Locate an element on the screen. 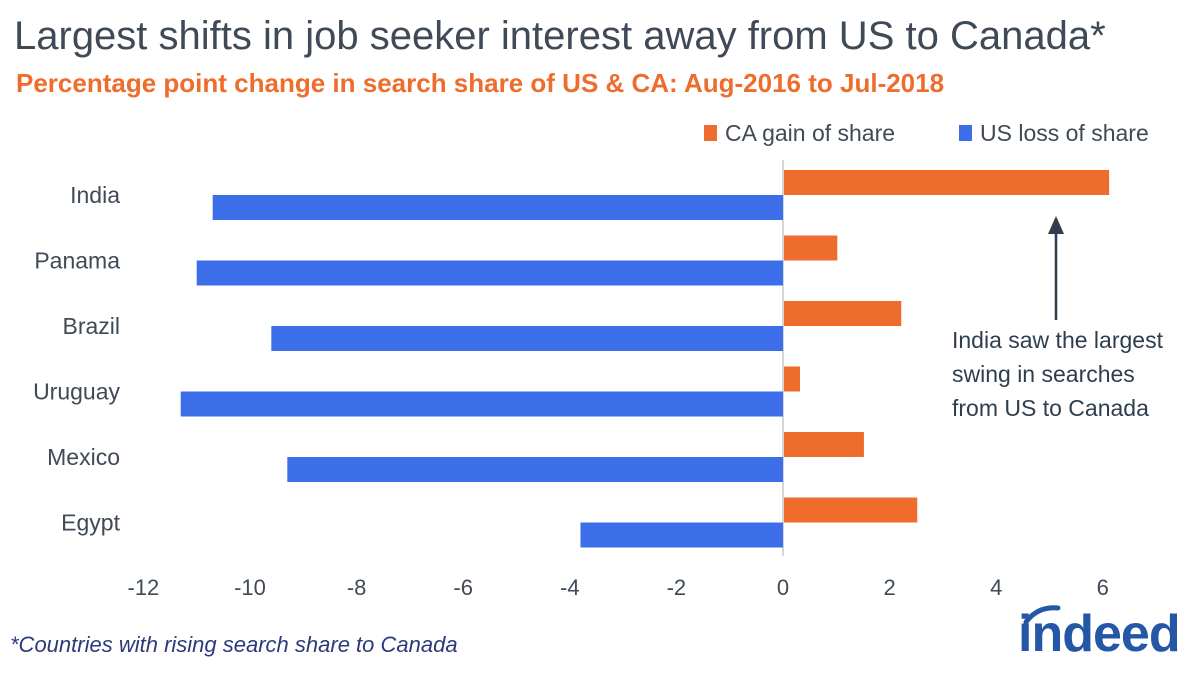  x-tick-label: -6 is located at coordinates (463, 587).